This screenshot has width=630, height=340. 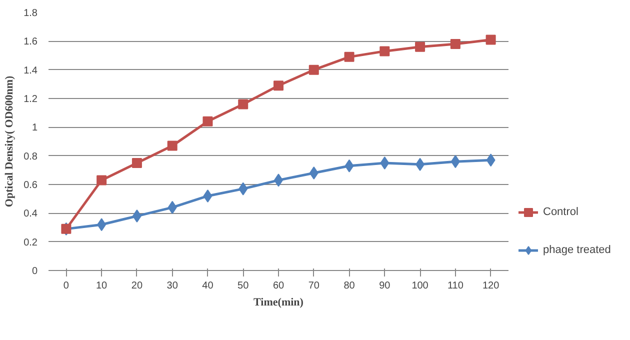 What do you see at coordinates (31, 13) in the screenshot?
I see `y-tick-label: 1.8` at bounding box center [31, 13].